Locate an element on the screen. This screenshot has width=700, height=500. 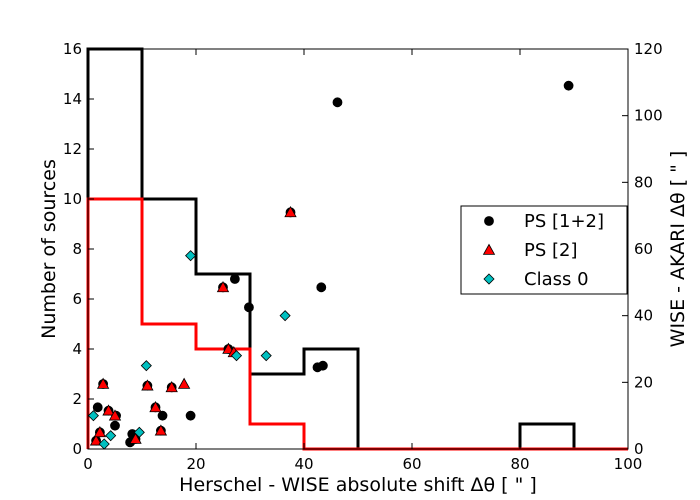
x-tick-label: 40 is located at coordinates (303, 464).